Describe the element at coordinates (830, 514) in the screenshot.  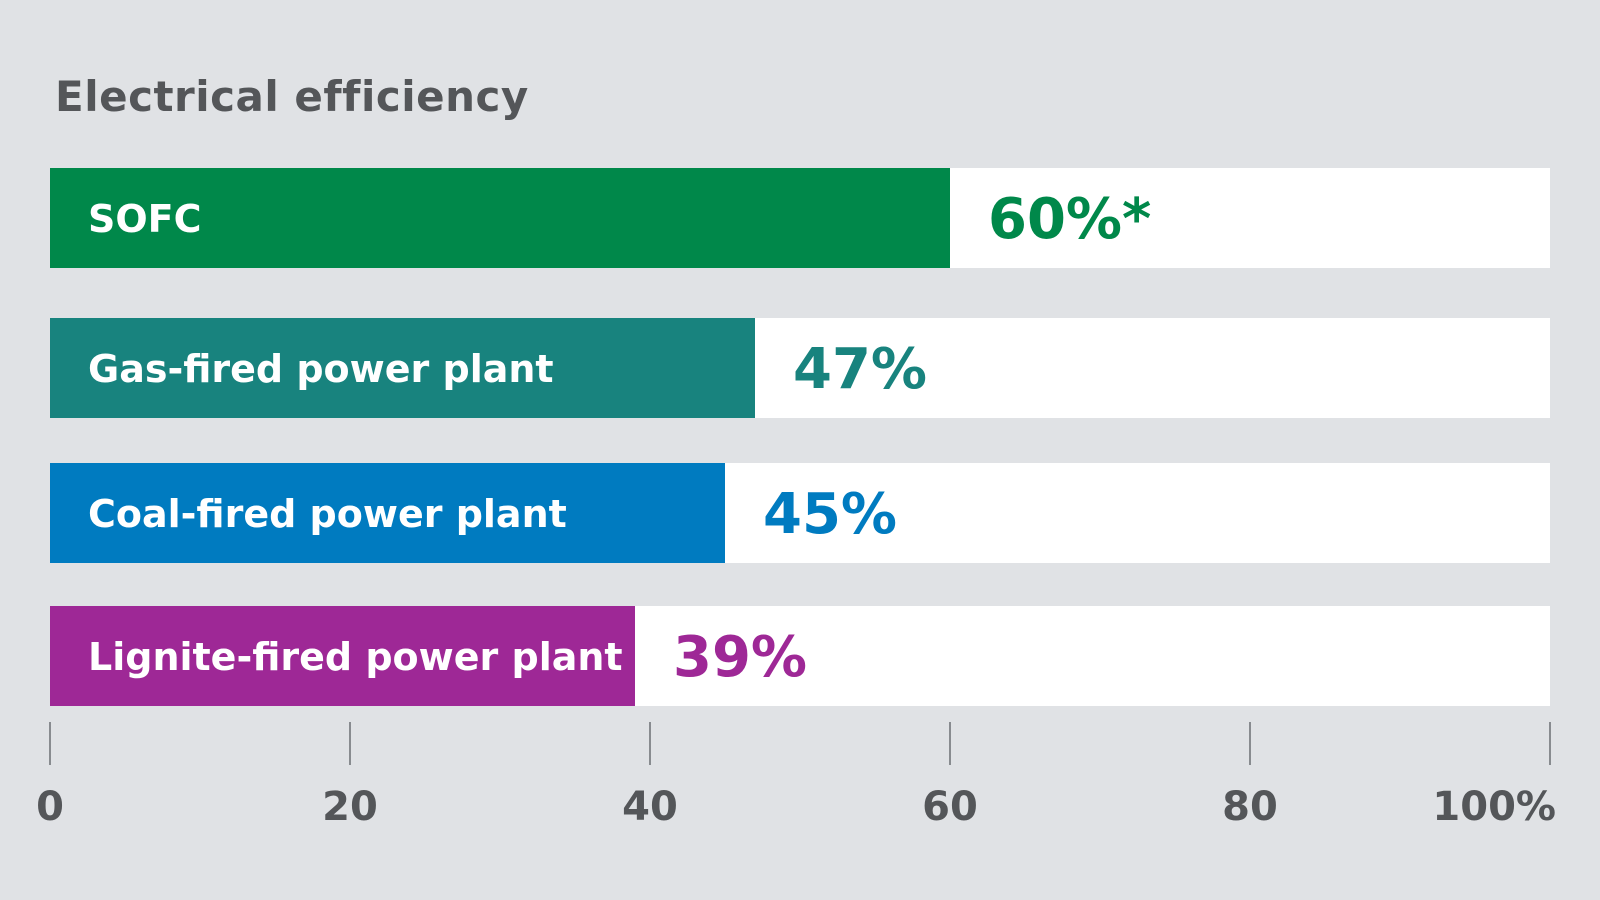
I see `value-label: 45%` at that location.